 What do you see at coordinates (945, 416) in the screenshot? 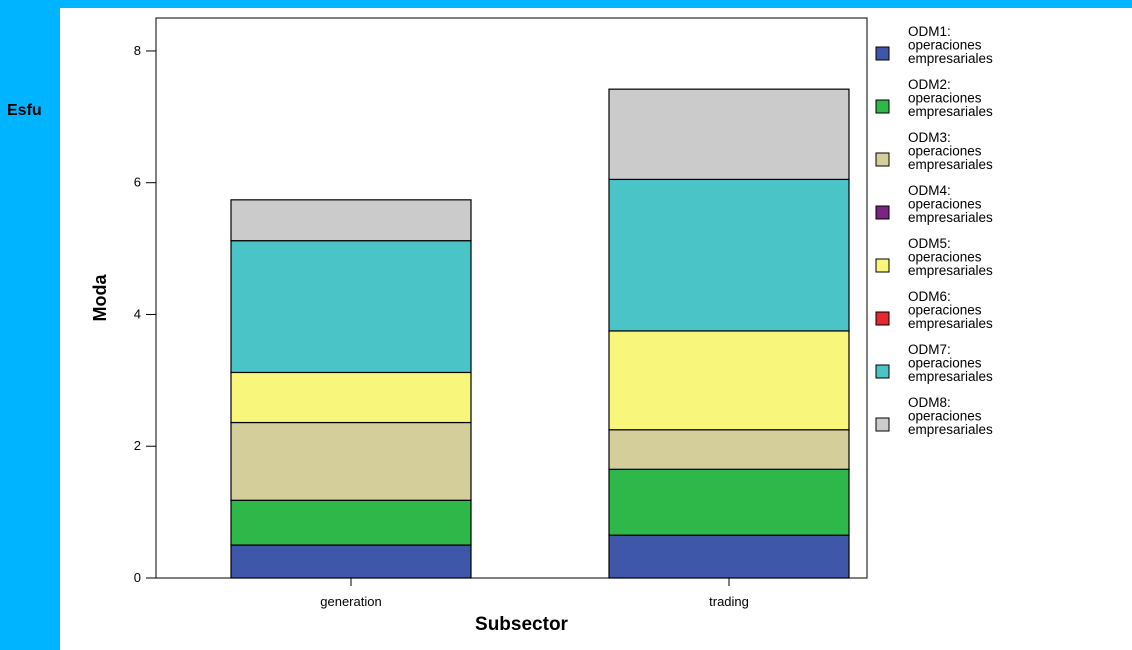
I see `legend-label-odm8: operaciones` at bounding box center [945, 416].